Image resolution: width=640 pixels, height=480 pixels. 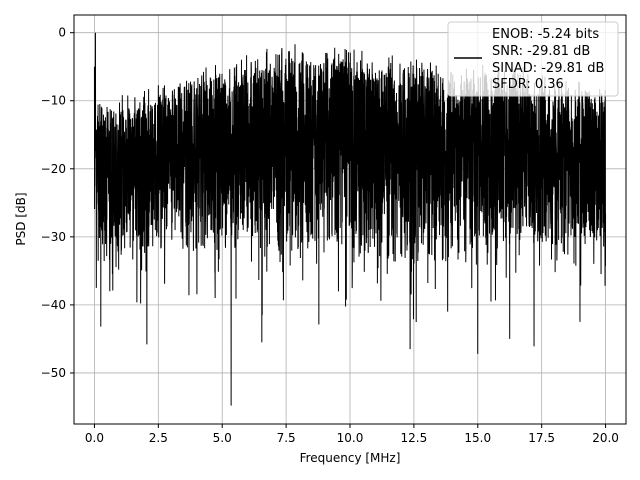 What do you see at coordinates (158, 438) in the screenshot?
I see `x-tick-label: 2.5` at bounding box center [158, 438].